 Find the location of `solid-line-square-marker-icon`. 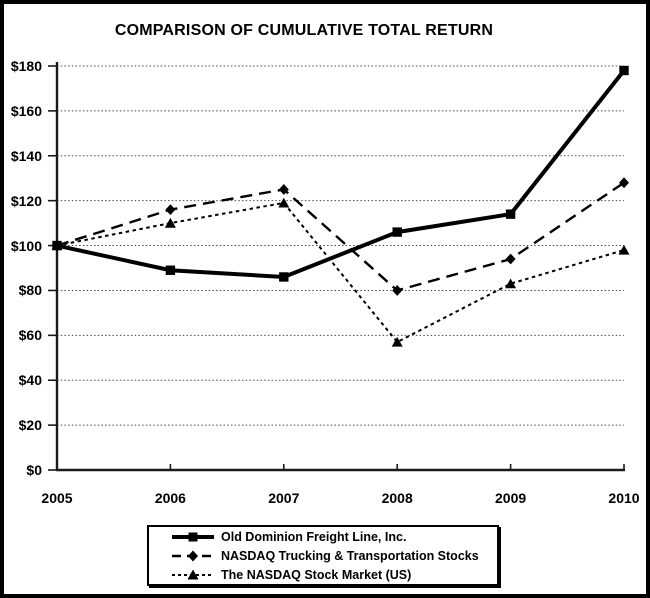

solid-line-square-marker-icon is located at coordinates (193, 536).